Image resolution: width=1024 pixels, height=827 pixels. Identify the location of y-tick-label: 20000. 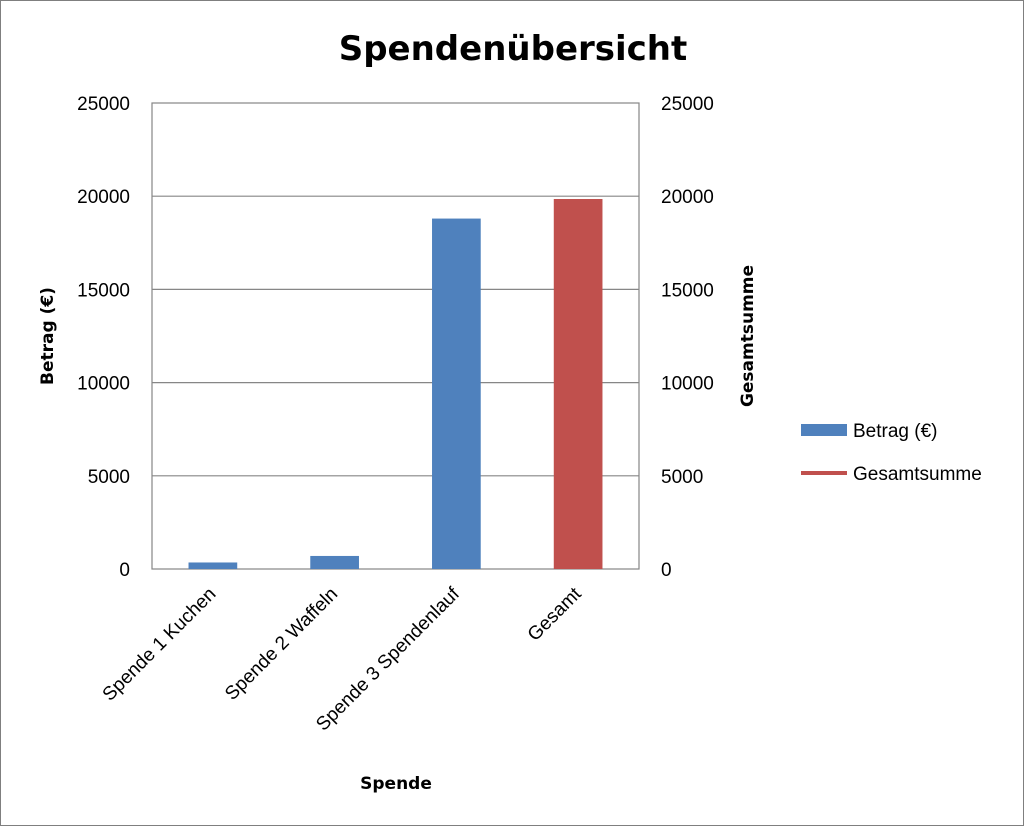
(103, 197).